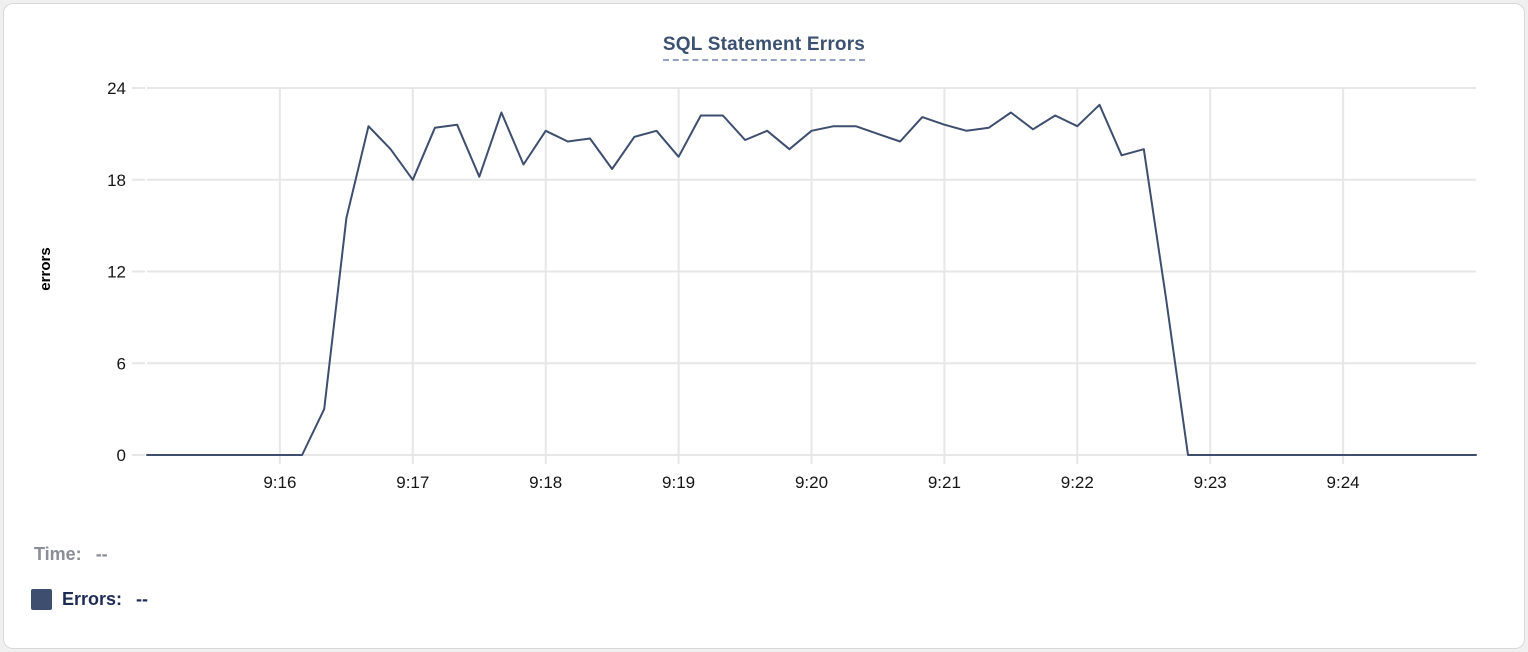 The height and width of the screenshot is (652, 1528). Describe the element at coordinates (142, 598) in the screenshot. I see `legend-errors-value: --` at that location.